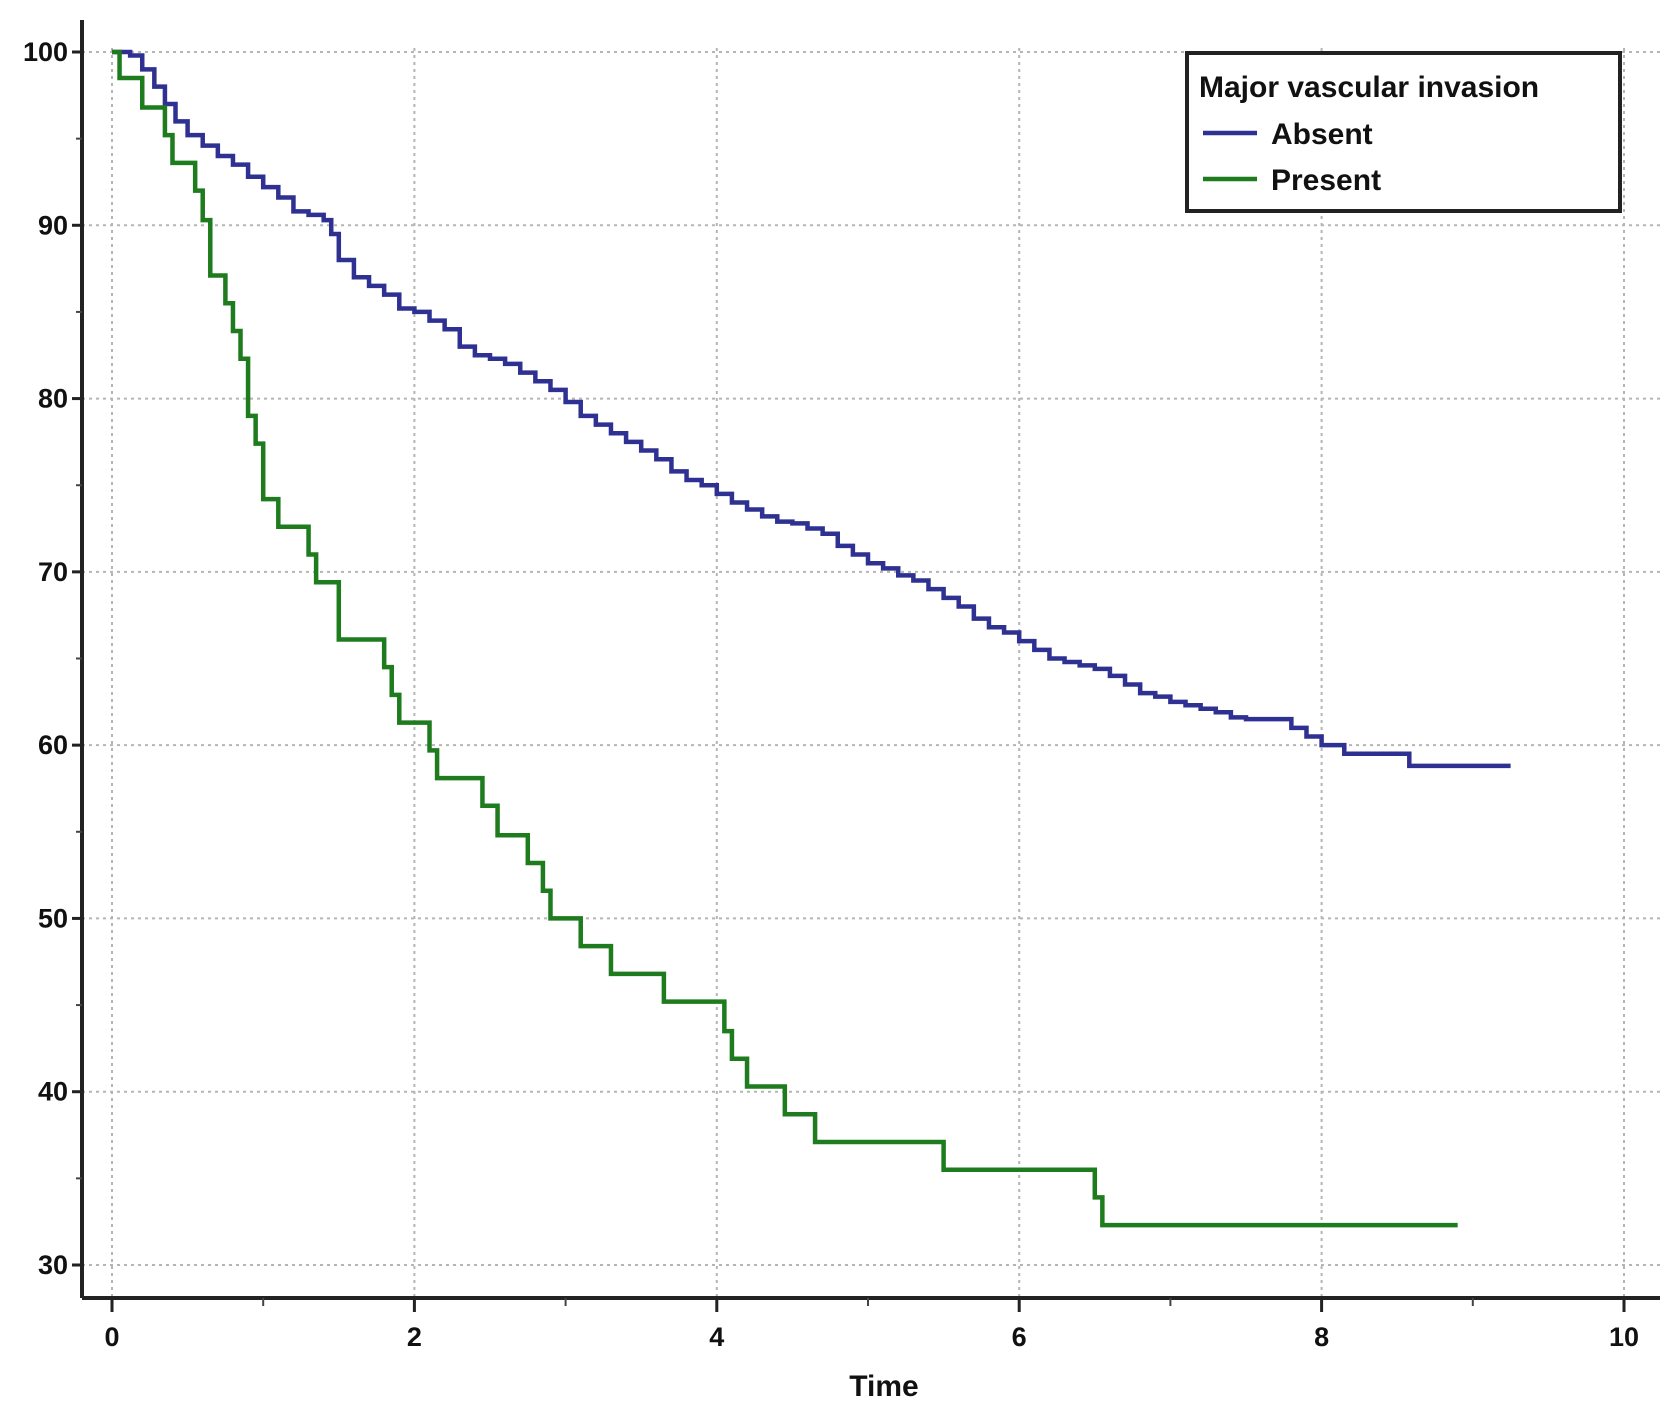 The image size is (1664, 1413). I want to click on x-tick-label: 0, so click(111, 1337).